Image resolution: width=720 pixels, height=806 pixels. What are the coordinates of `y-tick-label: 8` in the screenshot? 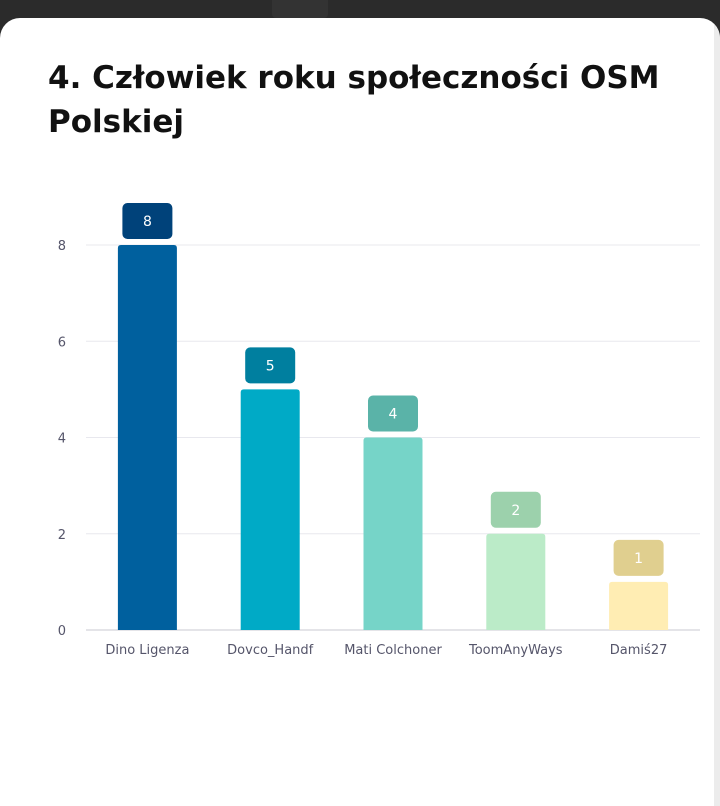 It's located at (62, 246).